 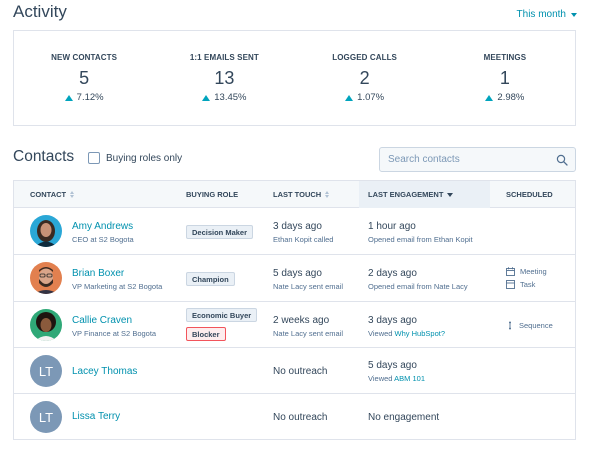 I want to click on table-row: LT Lissa Terry No outreach No engagement, so click(x=294, y=416).